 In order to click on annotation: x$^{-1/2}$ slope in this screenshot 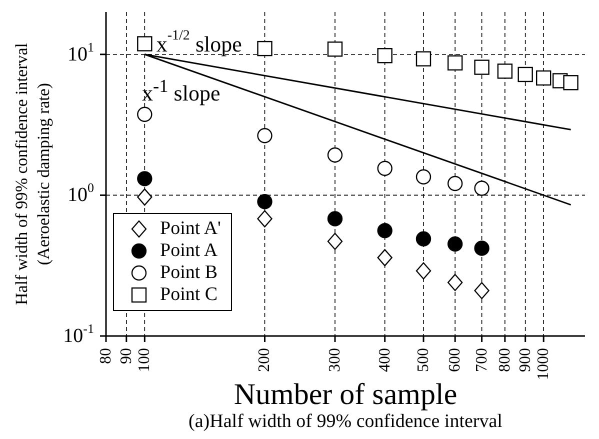, I will do `click(199, 42)`.